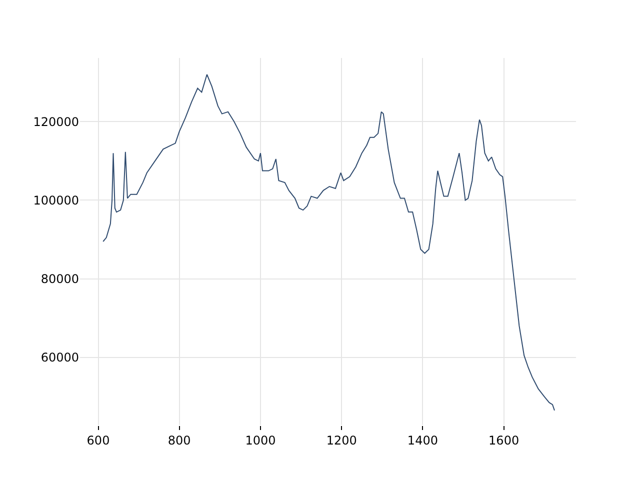  I want to click on y-tick-label: 80000, so click(59, 279).